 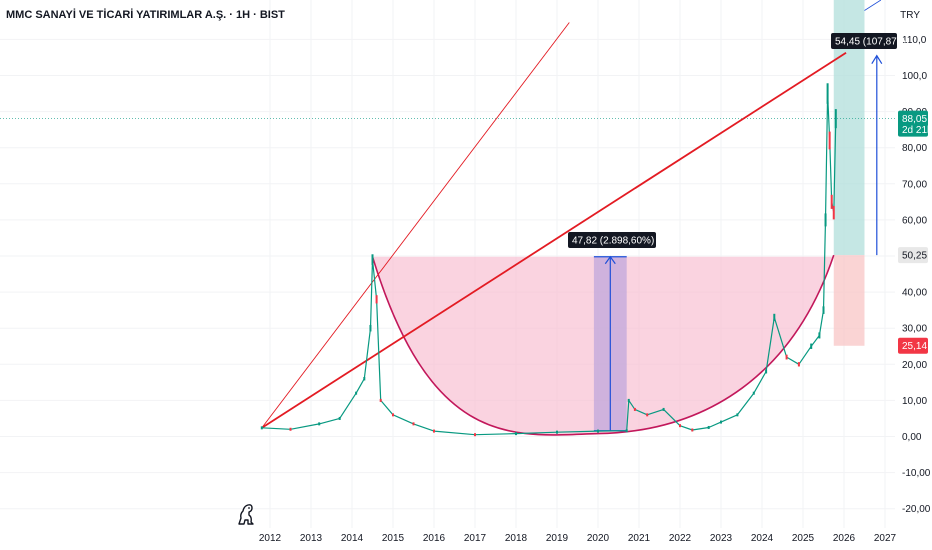 What do you see at coordinates (914, 329) in the screenshot?
I see `y-tick-label: 30,00` at bounding box center [914, 329].